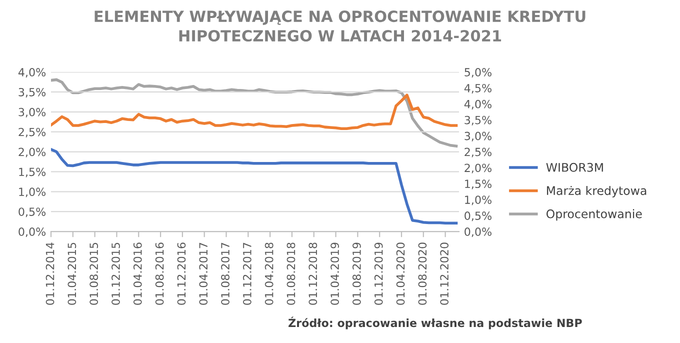 The image size is (680, 343). Describe the element at coordinates (137, 273) in the screenshot. I see `x-tick-label: 01.04.2016` at that location.